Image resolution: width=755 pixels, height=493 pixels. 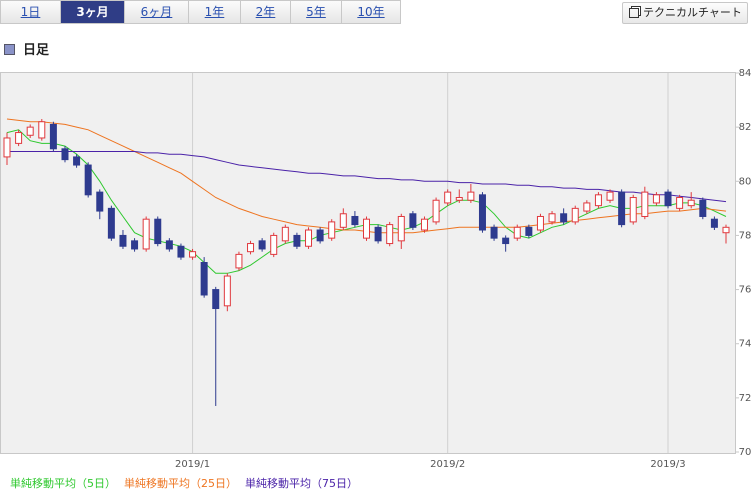 What do you see at coordinates (371, 12) in the screenshot?
I see `tab: 10年` at bounding box center [371, 12].